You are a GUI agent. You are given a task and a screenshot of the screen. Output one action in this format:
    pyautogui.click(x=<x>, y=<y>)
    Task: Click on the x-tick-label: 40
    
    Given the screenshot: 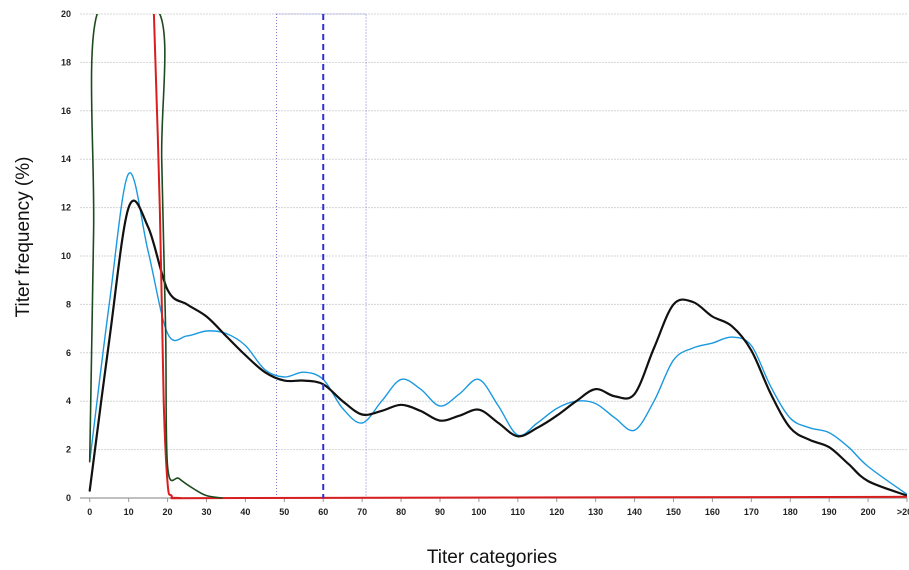 What is the action you would take?
    pyautogui.click(x=245, y=512)
    